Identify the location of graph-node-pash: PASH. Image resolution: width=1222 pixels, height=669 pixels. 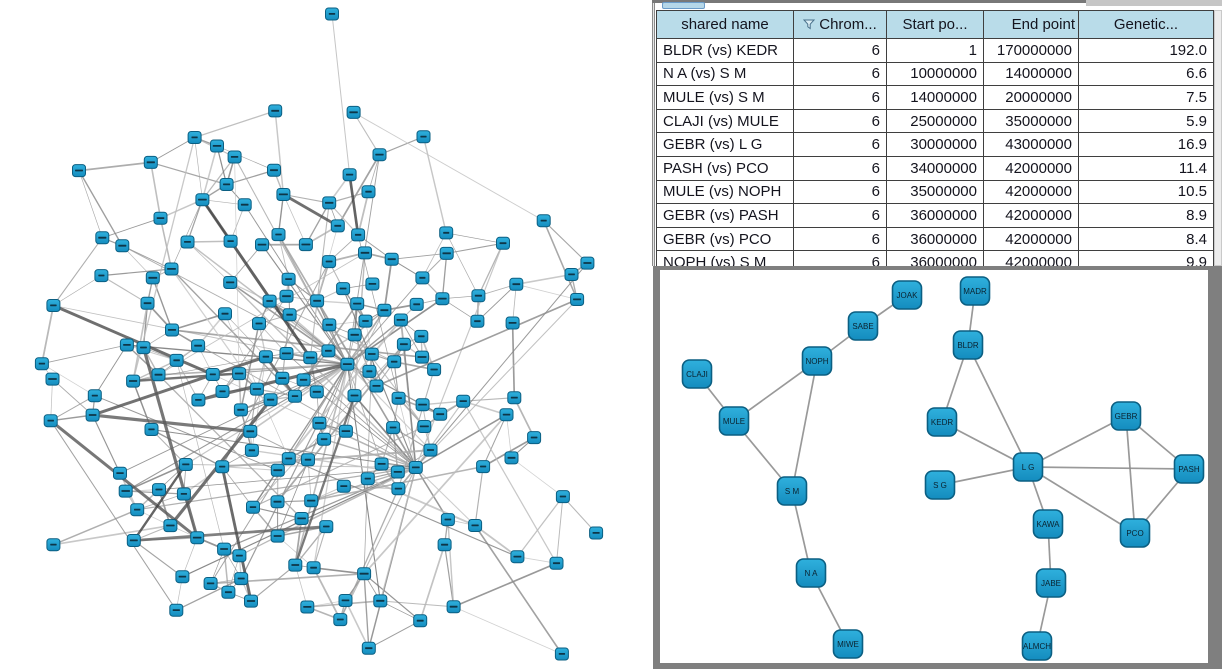
(1189, 469).